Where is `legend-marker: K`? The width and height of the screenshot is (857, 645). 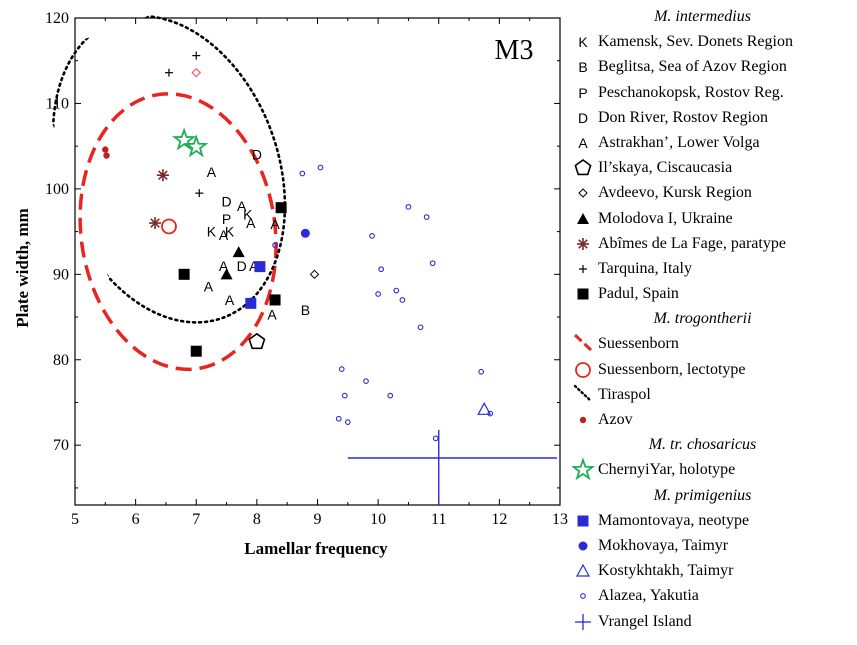
legend-marker: K is located at coordinates (583, 42).